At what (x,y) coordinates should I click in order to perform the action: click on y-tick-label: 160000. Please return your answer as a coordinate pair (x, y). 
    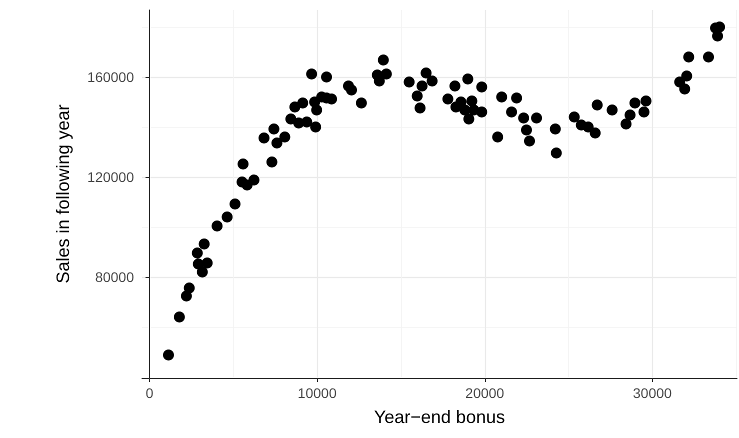
    Looking at the image, I should click on (110, 77).